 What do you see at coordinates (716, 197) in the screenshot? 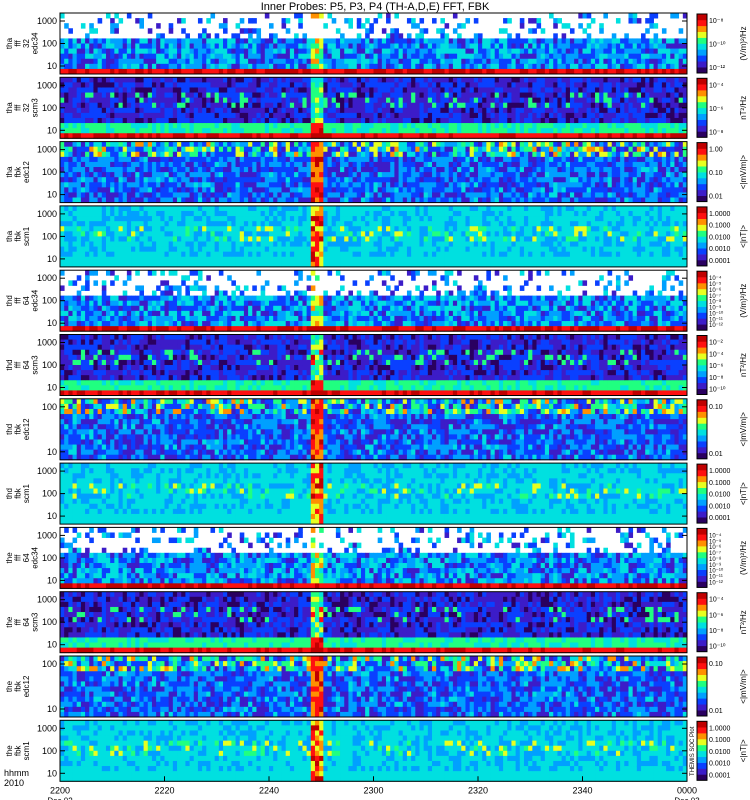
I see `colorbar-tick-label: 0.01` at bounding box center [716, 197].